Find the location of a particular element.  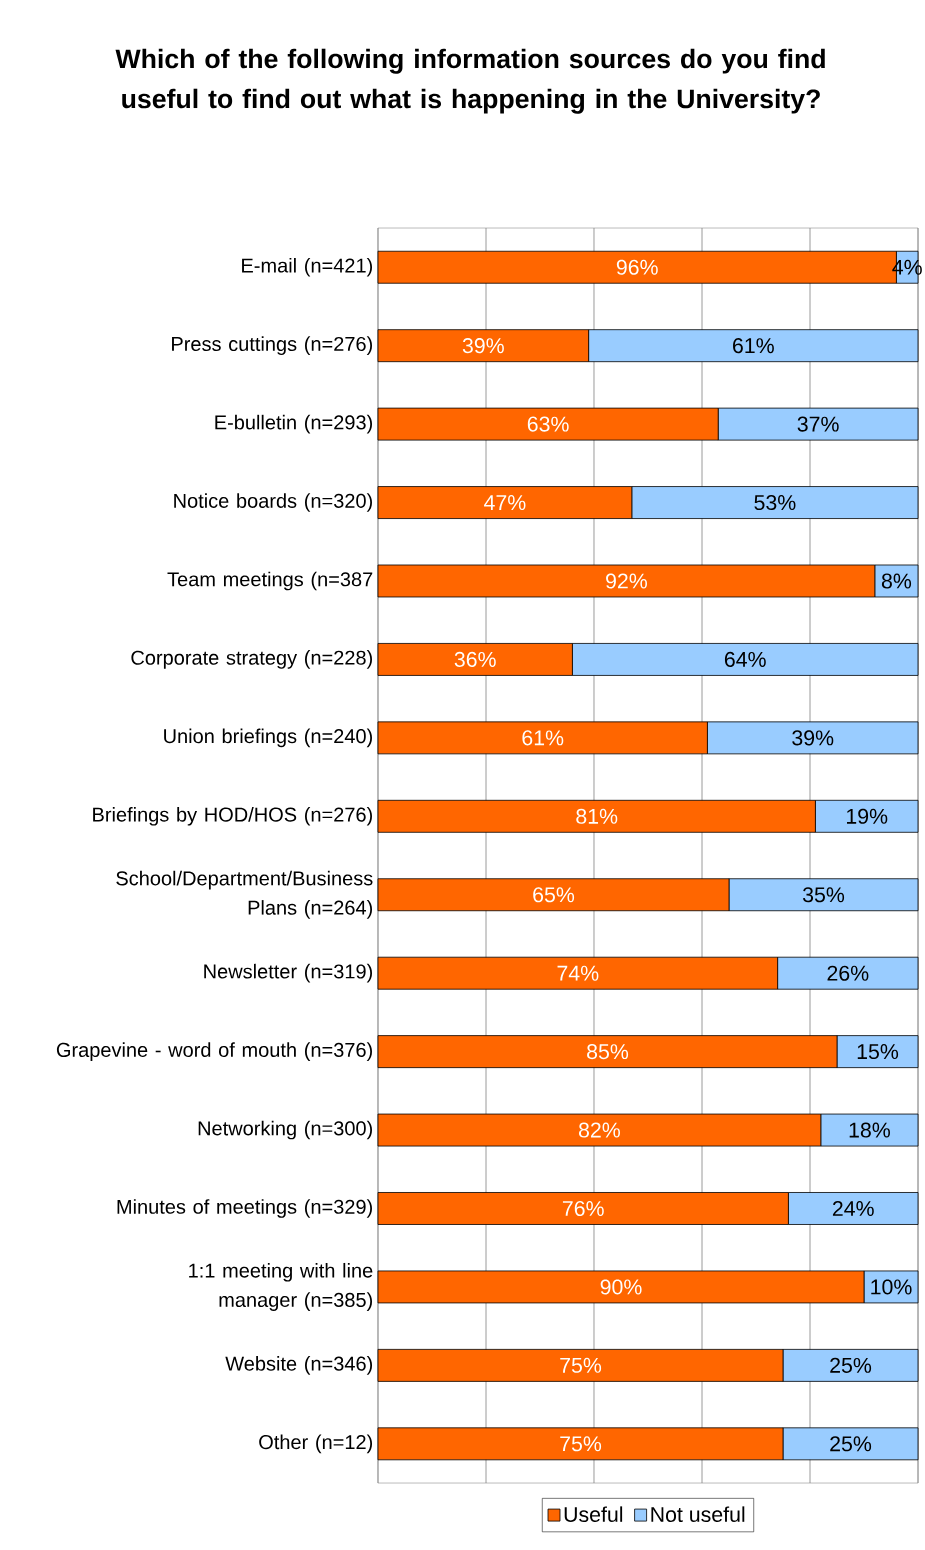

data-label: 19% is located at coordinates (867, 816).